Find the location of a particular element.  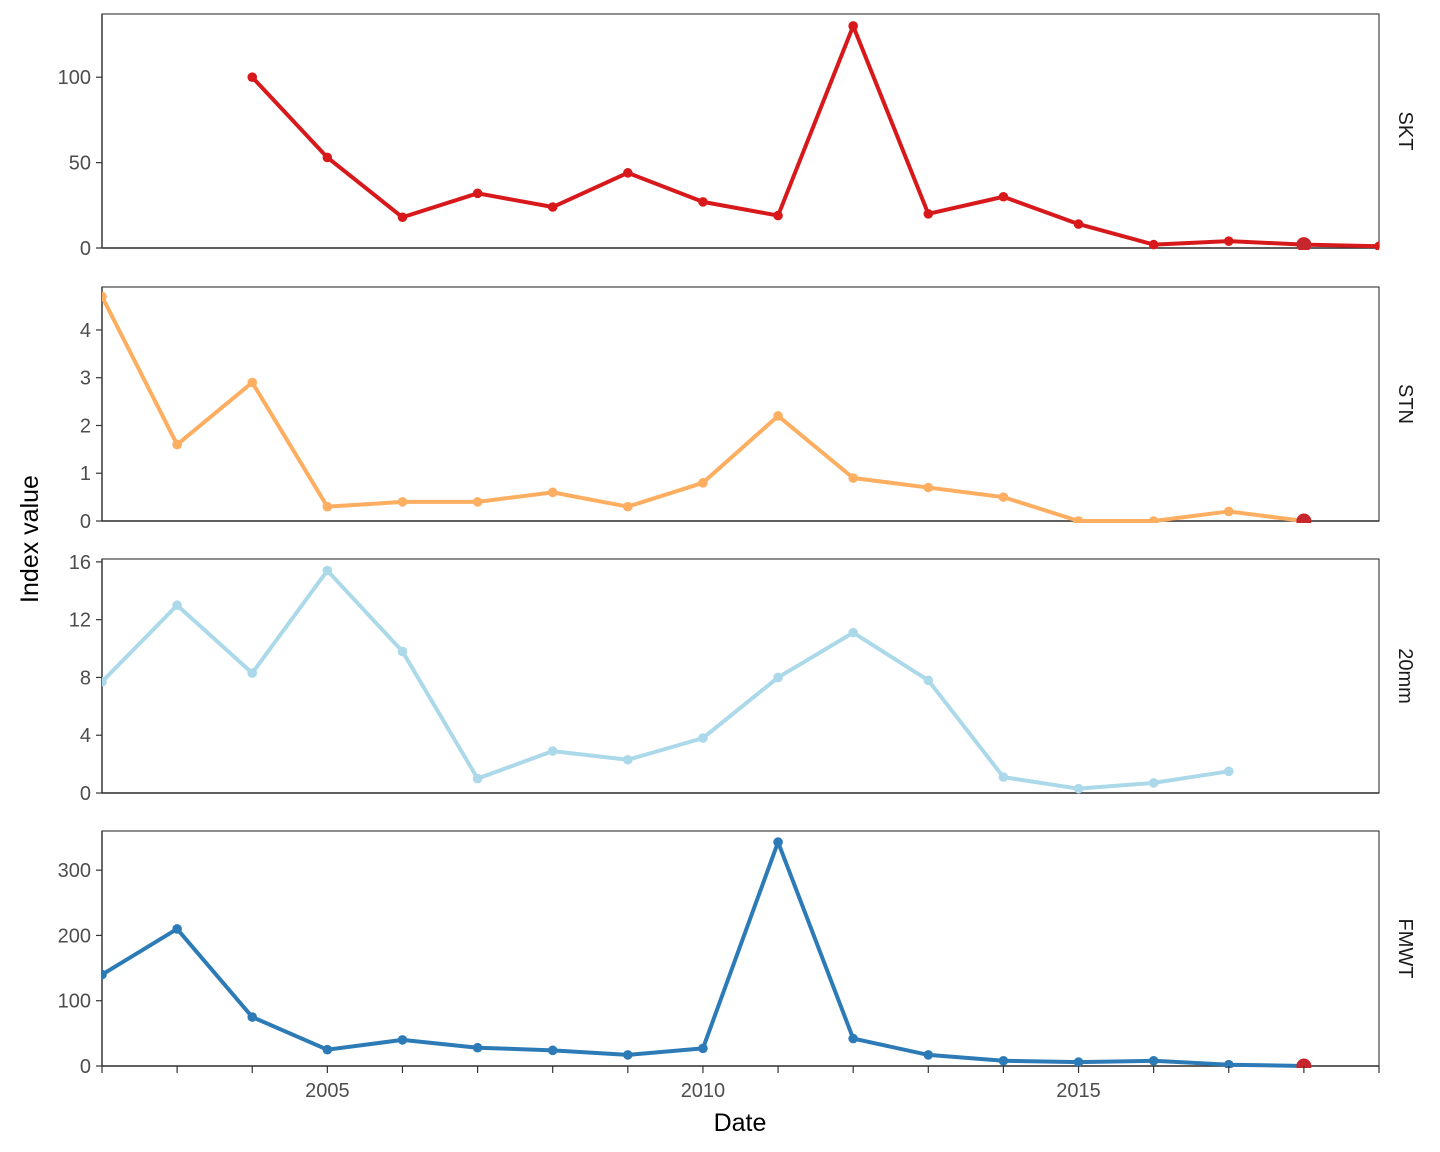

y-tick-label: 200 is located at coordinates (74, 936).